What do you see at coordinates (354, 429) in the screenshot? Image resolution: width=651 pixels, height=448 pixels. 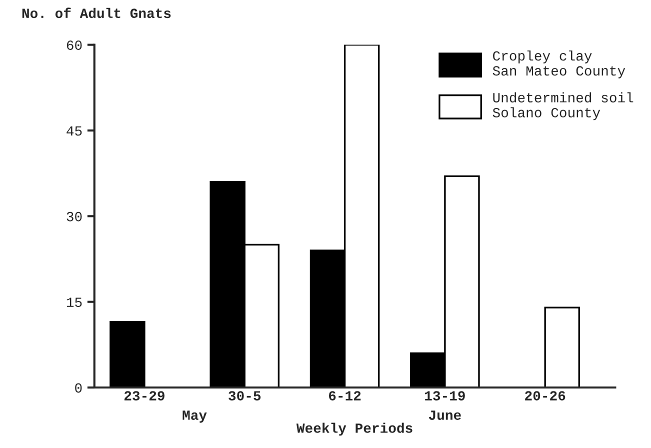 I see `x-axis-title: Weekly Periods` at bounding box center [354, 429].